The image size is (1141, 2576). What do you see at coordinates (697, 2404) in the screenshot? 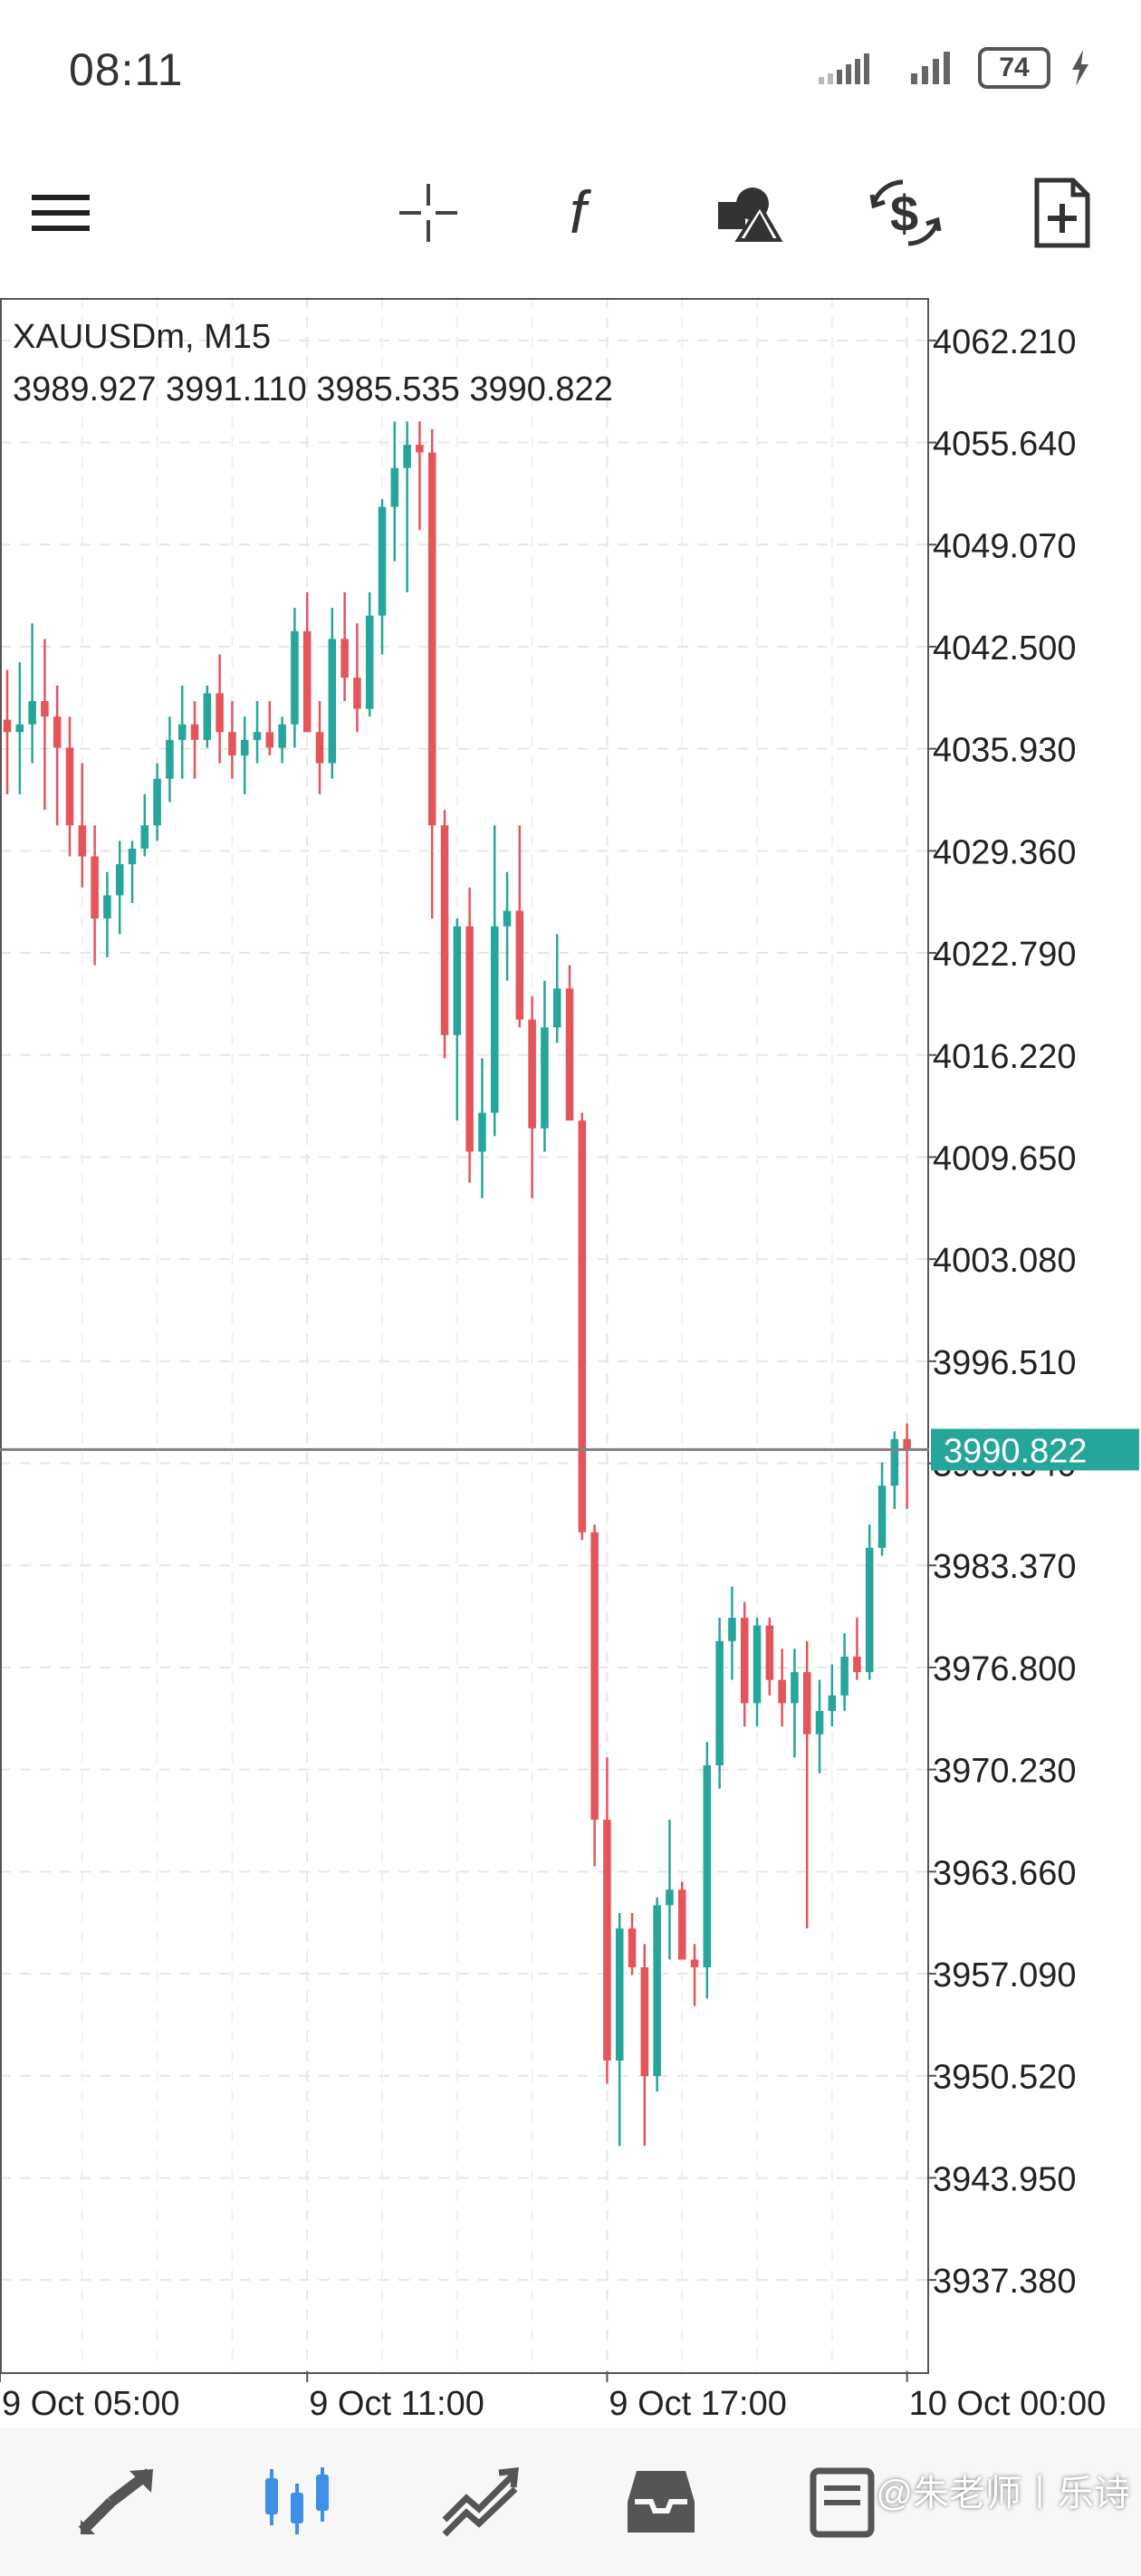
I see `x-tick-label: 9 Oct 17:00` at bounding box center [697, 2404].